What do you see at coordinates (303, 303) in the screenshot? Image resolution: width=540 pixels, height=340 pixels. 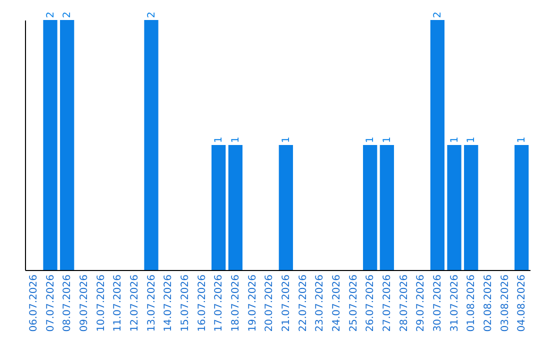 I see `x-tick-label: 22.07.2026` at bounding box center [303, 303].